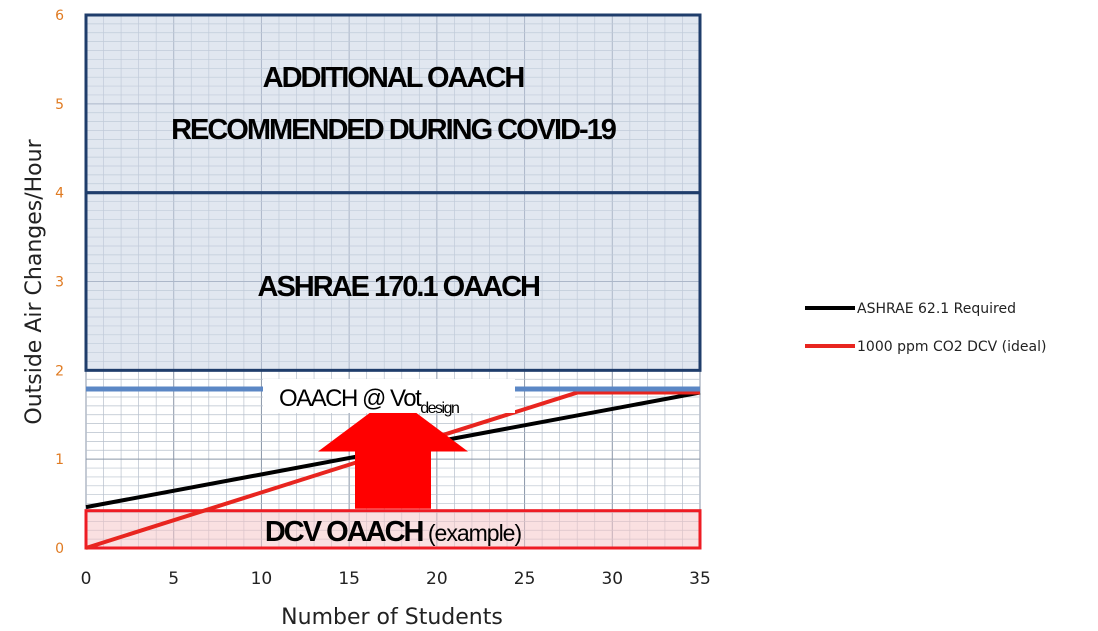  What do you see at coordinates (437, 579) in the screenshot?
I see `x-tick-label: 20` at bounding box center [437, 579].